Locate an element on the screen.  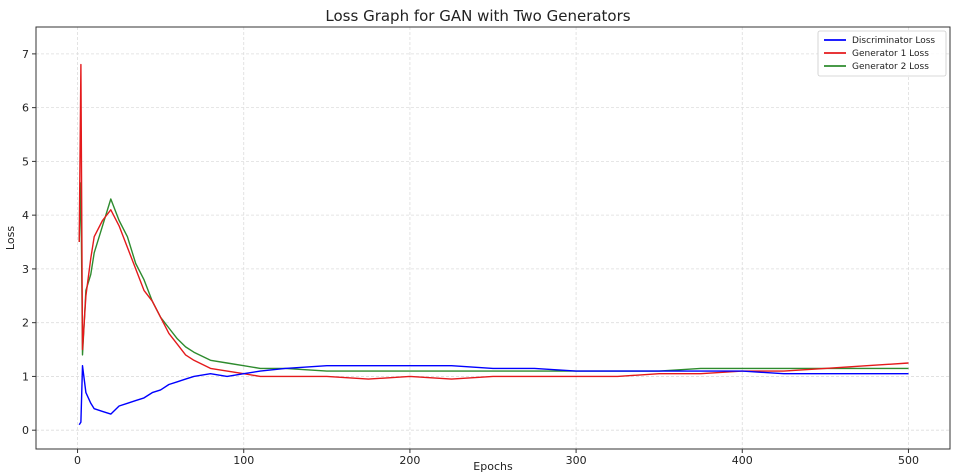
y-tick-label: 5 is located at coordinates (25, 161).